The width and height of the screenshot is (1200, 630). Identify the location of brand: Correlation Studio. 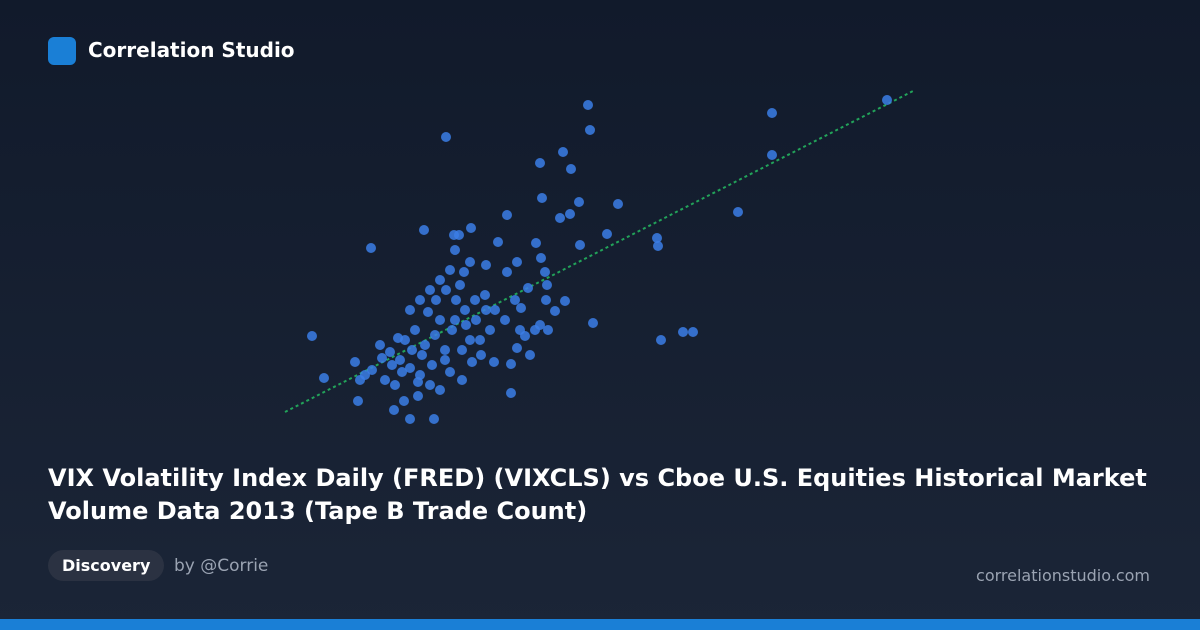
(191, 50).